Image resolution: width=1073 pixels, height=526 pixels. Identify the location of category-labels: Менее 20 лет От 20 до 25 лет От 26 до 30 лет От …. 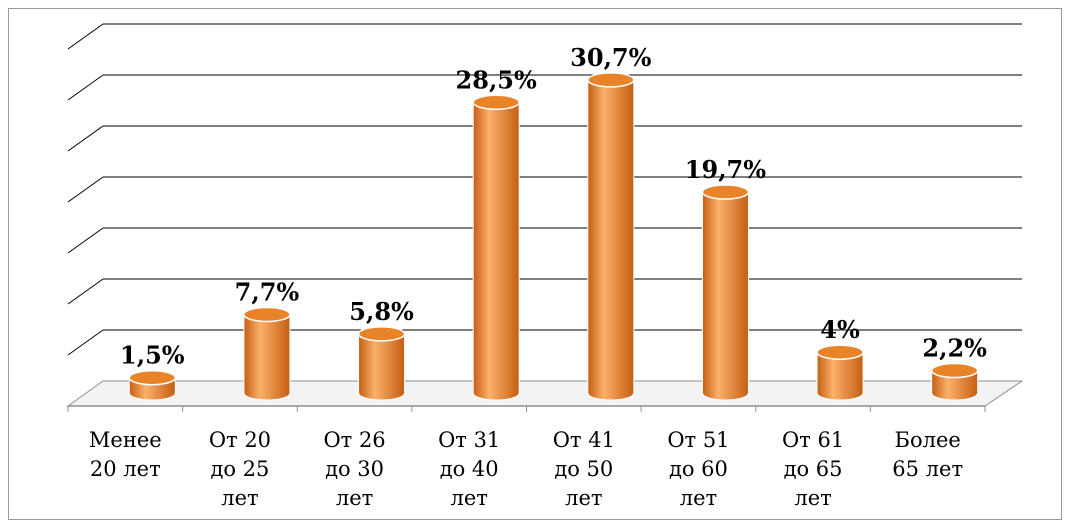
(526, 469).